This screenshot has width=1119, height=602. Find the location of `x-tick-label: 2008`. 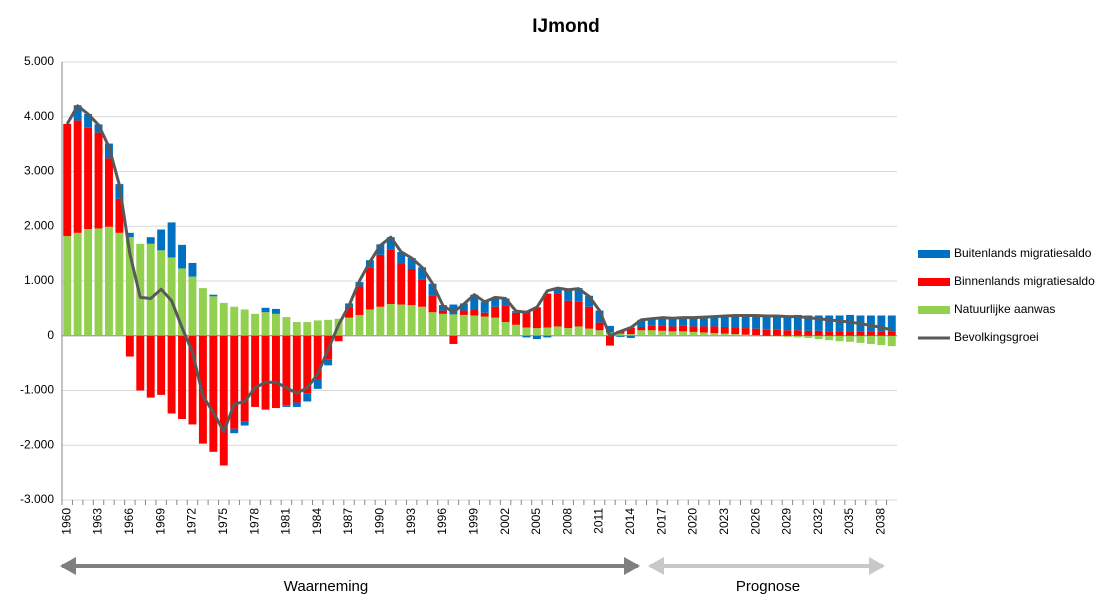

x-tick-label: 2008 is located at coordinates (567, 521).